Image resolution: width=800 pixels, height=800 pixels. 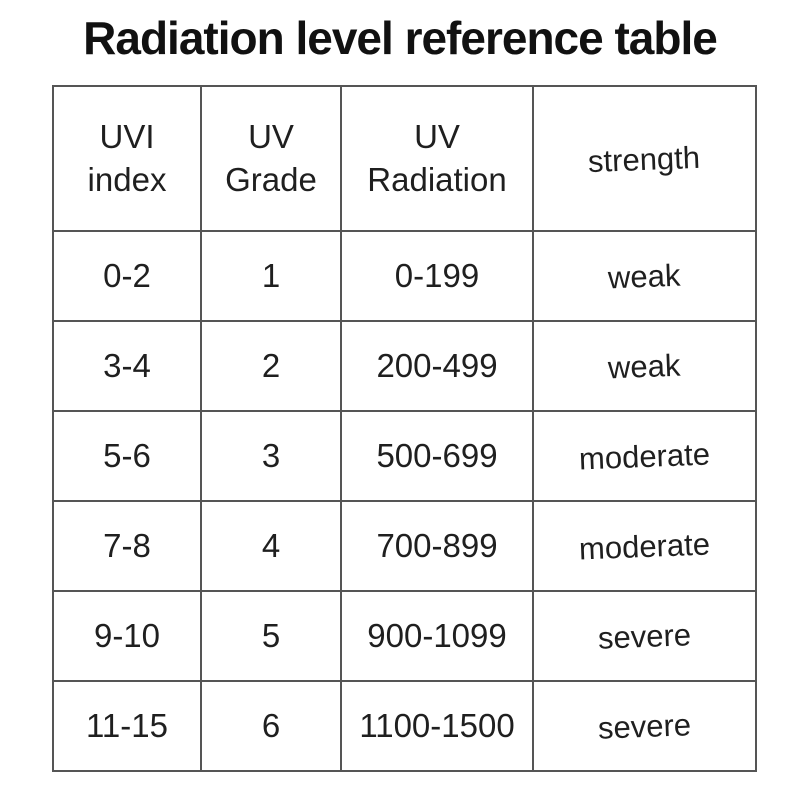 I want to click on header-line: Radiation, so click(x=437, y=179).